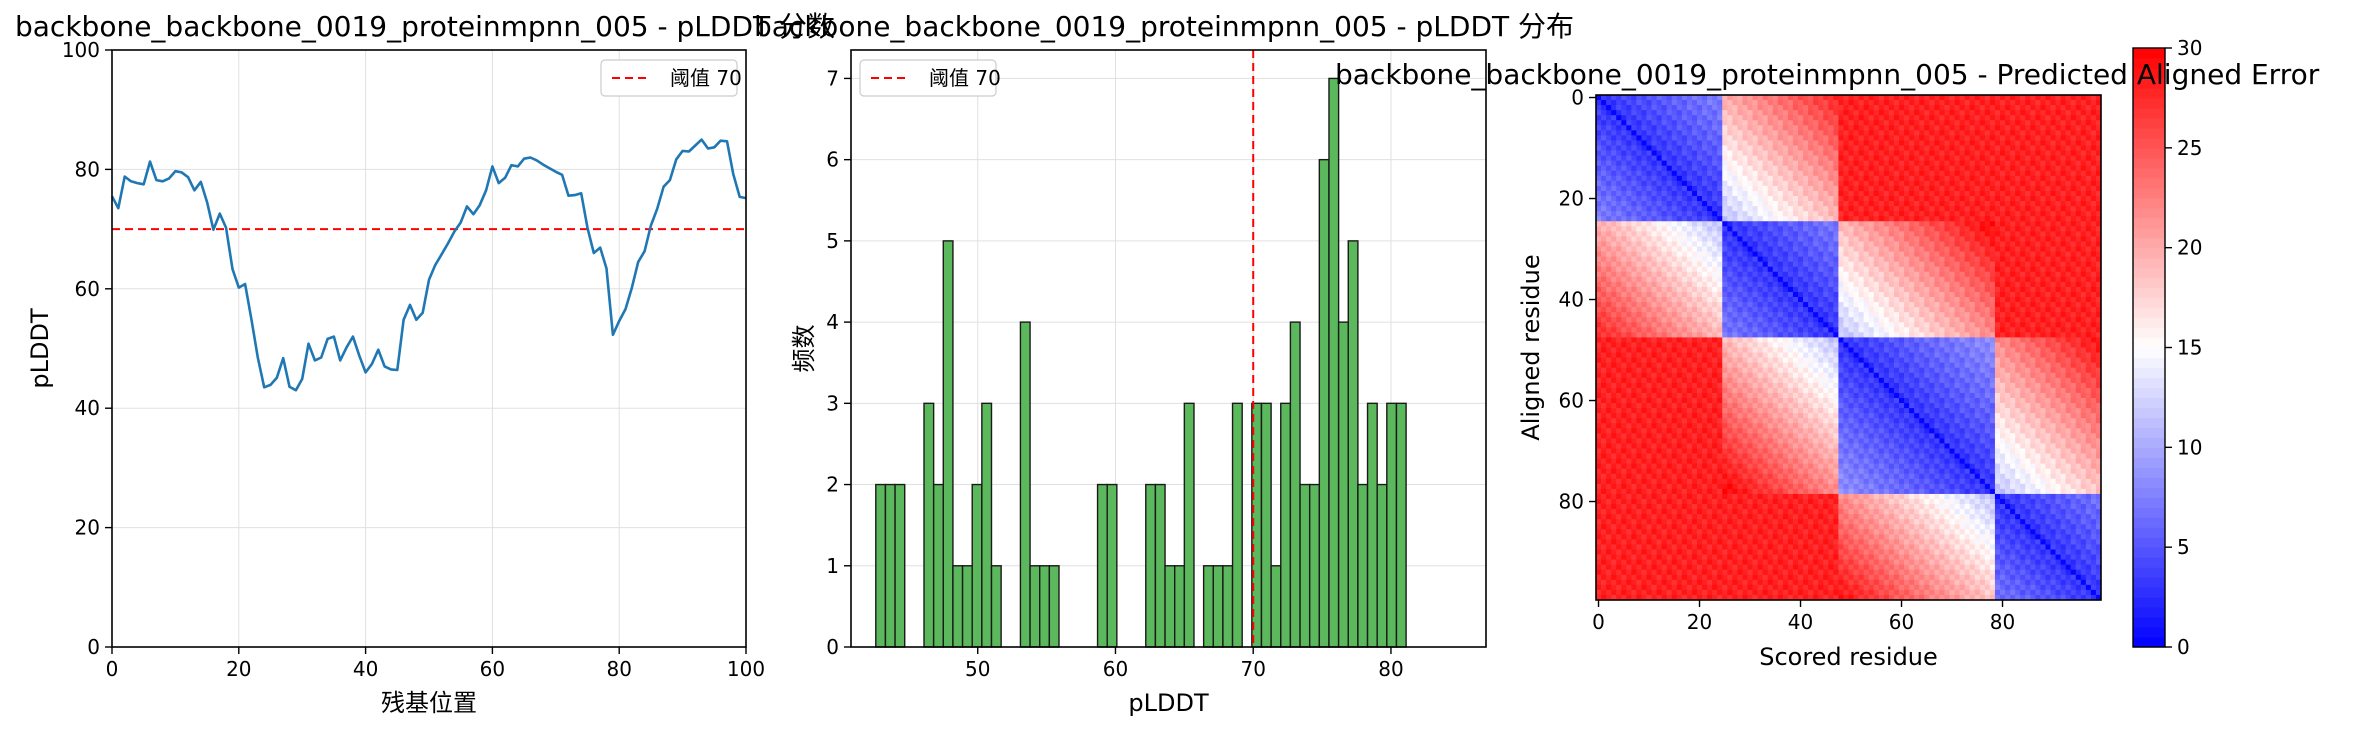 The width and height of the screenshot is (2374, 730). I want to click on y-tick-label: 60, so click(87, 289).